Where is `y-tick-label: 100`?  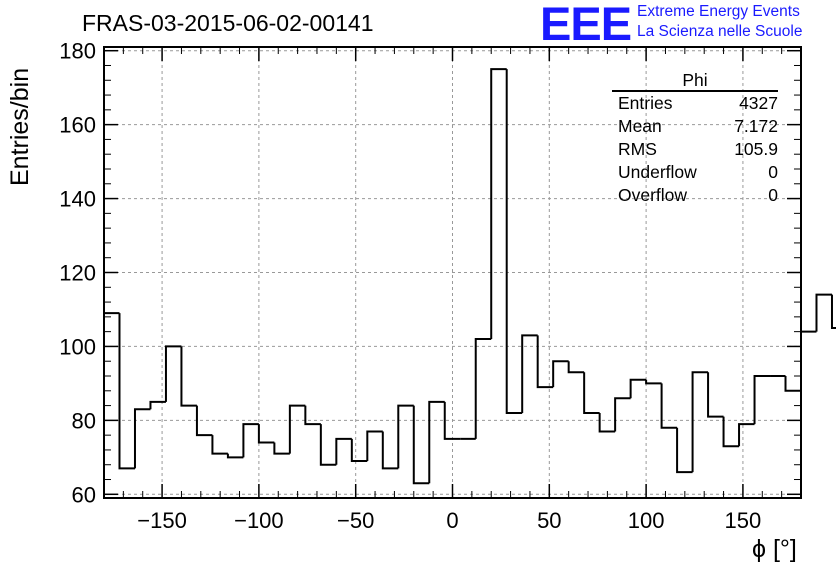
y-tick-label: 100 is located at coordinates (77, 346).